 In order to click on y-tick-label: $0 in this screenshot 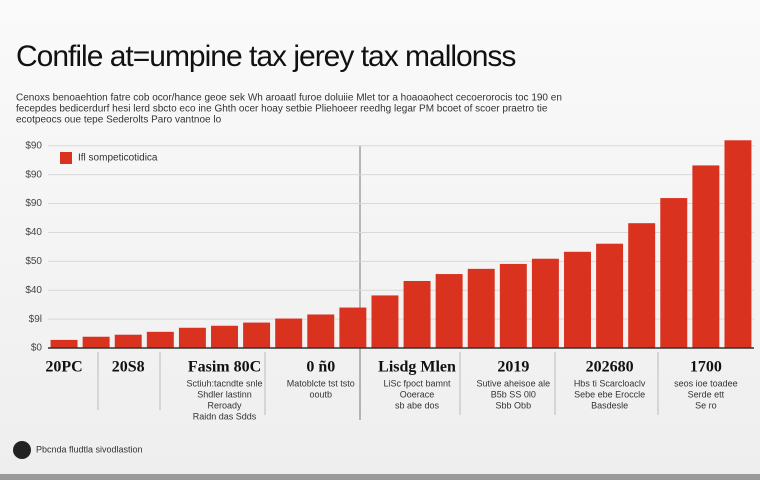, I will do `click(37, 348)`.